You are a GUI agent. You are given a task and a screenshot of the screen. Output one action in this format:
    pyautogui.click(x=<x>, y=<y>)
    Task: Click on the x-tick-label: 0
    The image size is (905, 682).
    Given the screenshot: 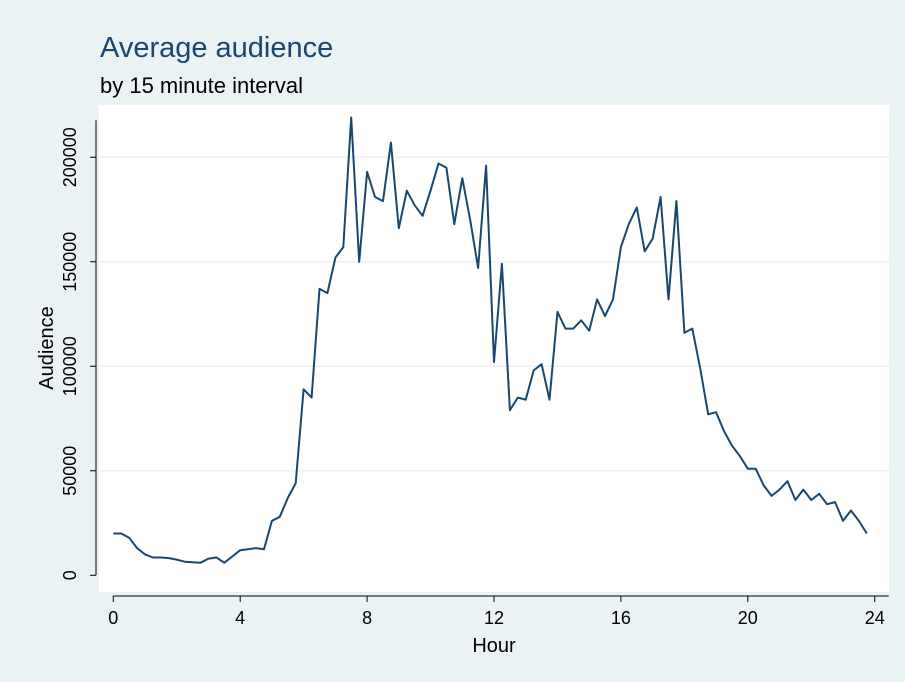 What is the action you would take?
    pyautogui.click(x=113, y=618)
    